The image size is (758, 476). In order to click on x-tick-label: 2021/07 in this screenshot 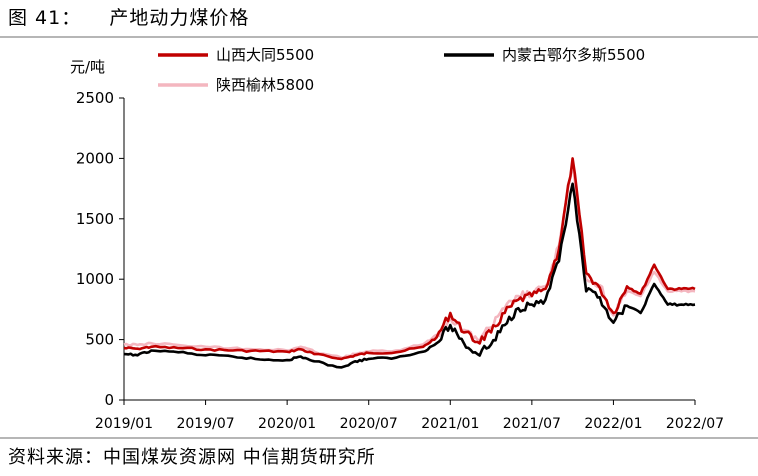, I will do `click(532, 424)`.